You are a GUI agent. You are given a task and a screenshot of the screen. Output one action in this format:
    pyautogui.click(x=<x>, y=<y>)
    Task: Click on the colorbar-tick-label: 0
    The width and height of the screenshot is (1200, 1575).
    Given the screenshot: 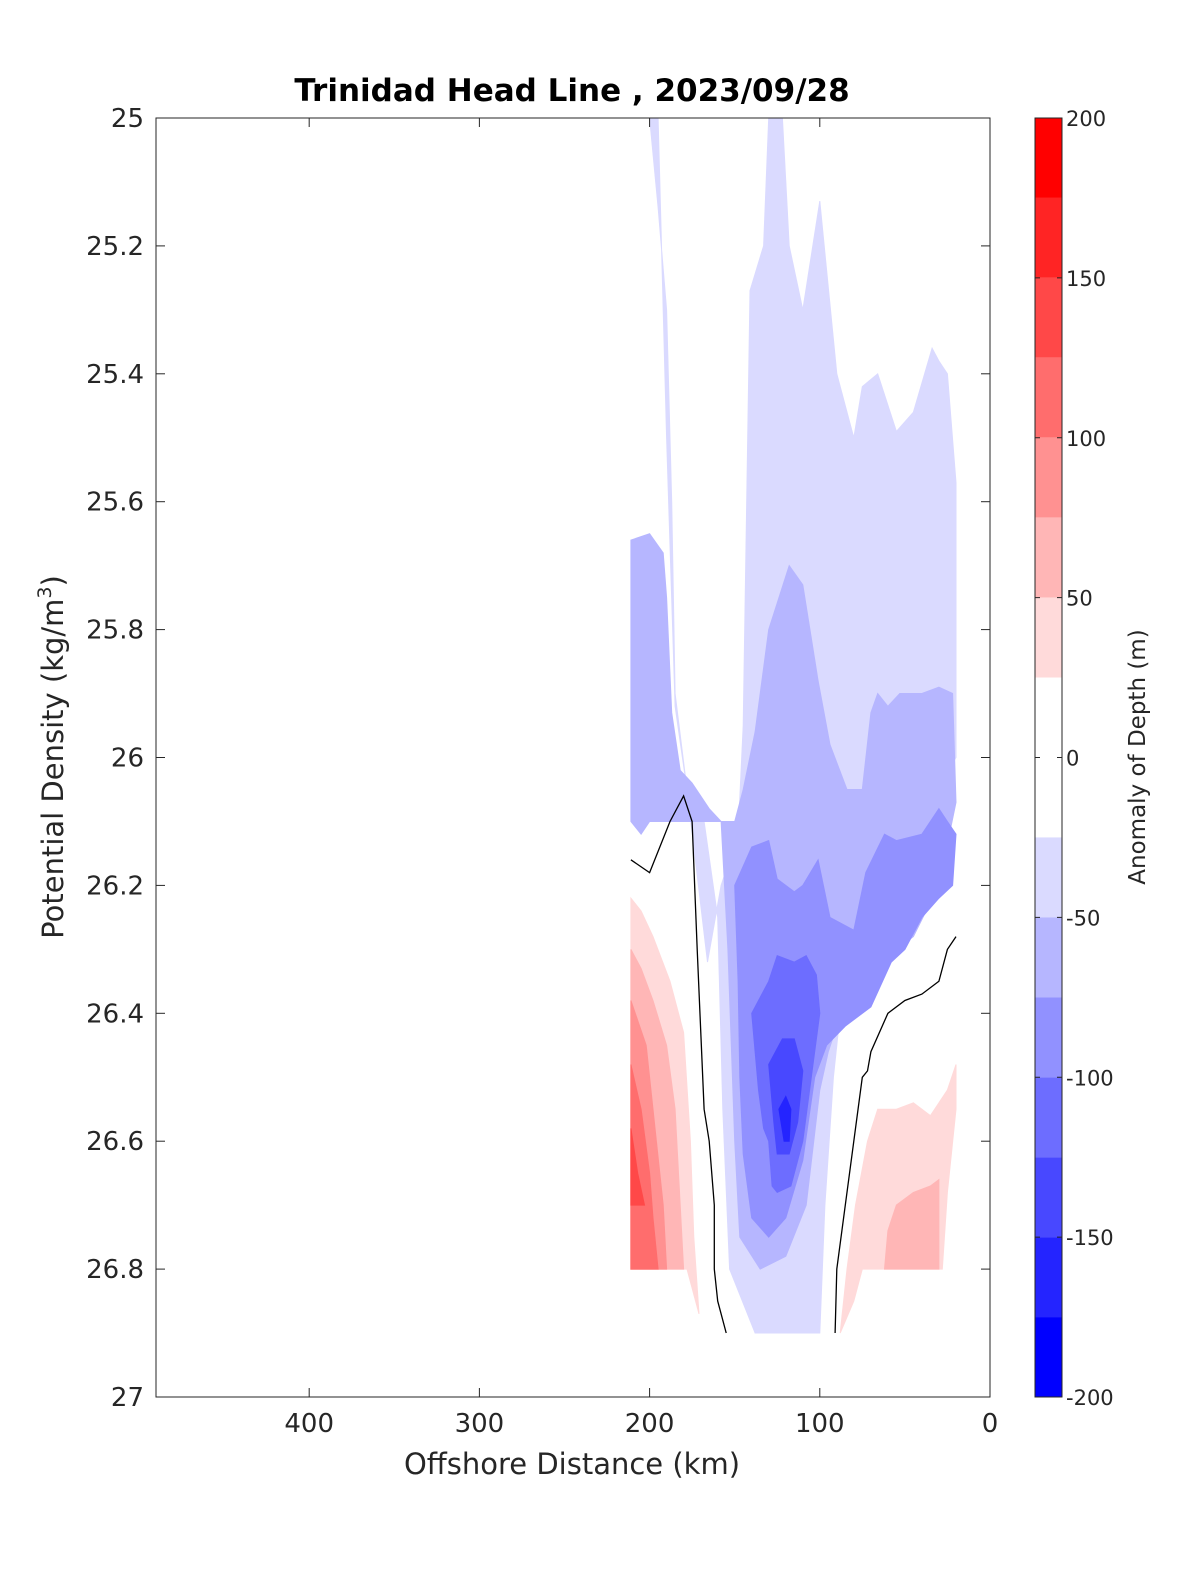 What is the action you would take?
    pyautogui.click(x=1072, y=759)
    